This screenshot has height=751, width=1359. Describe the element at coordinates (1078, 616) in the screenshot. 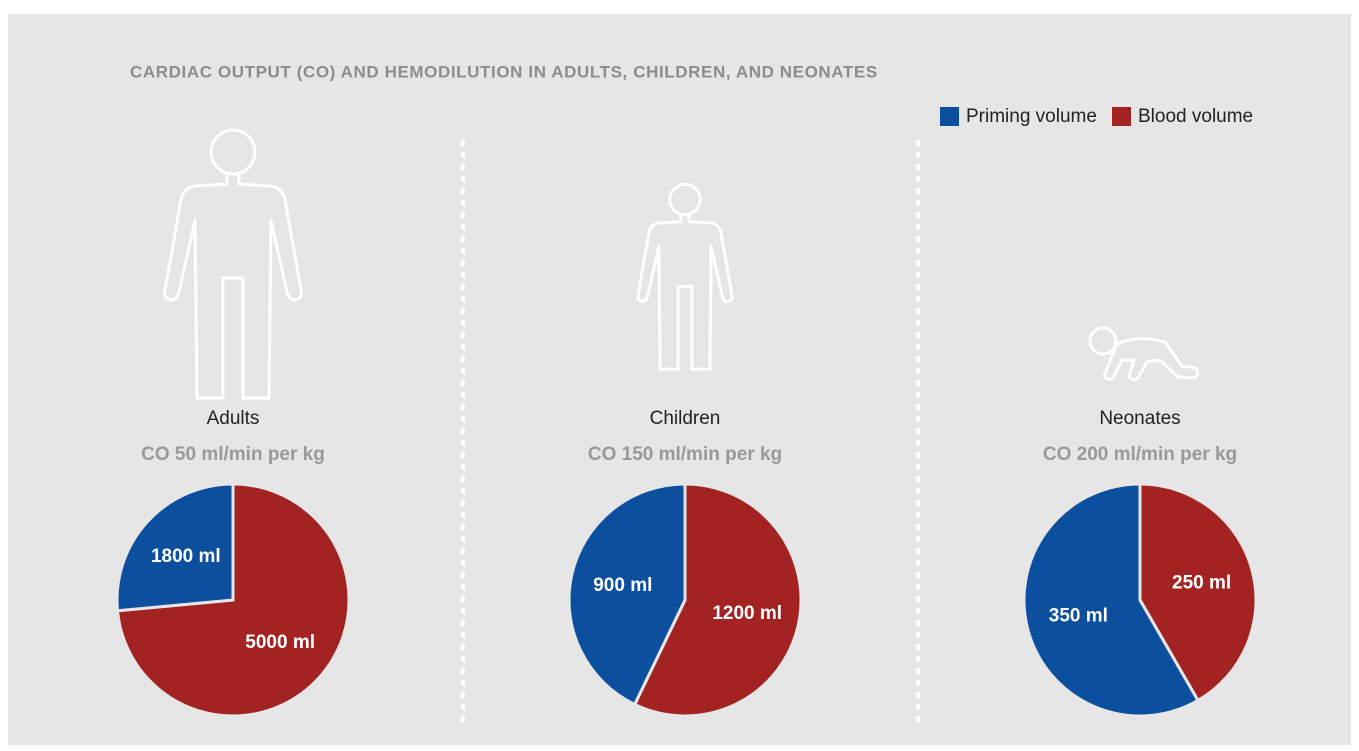

I see `value-label: 350 ml` at that location.